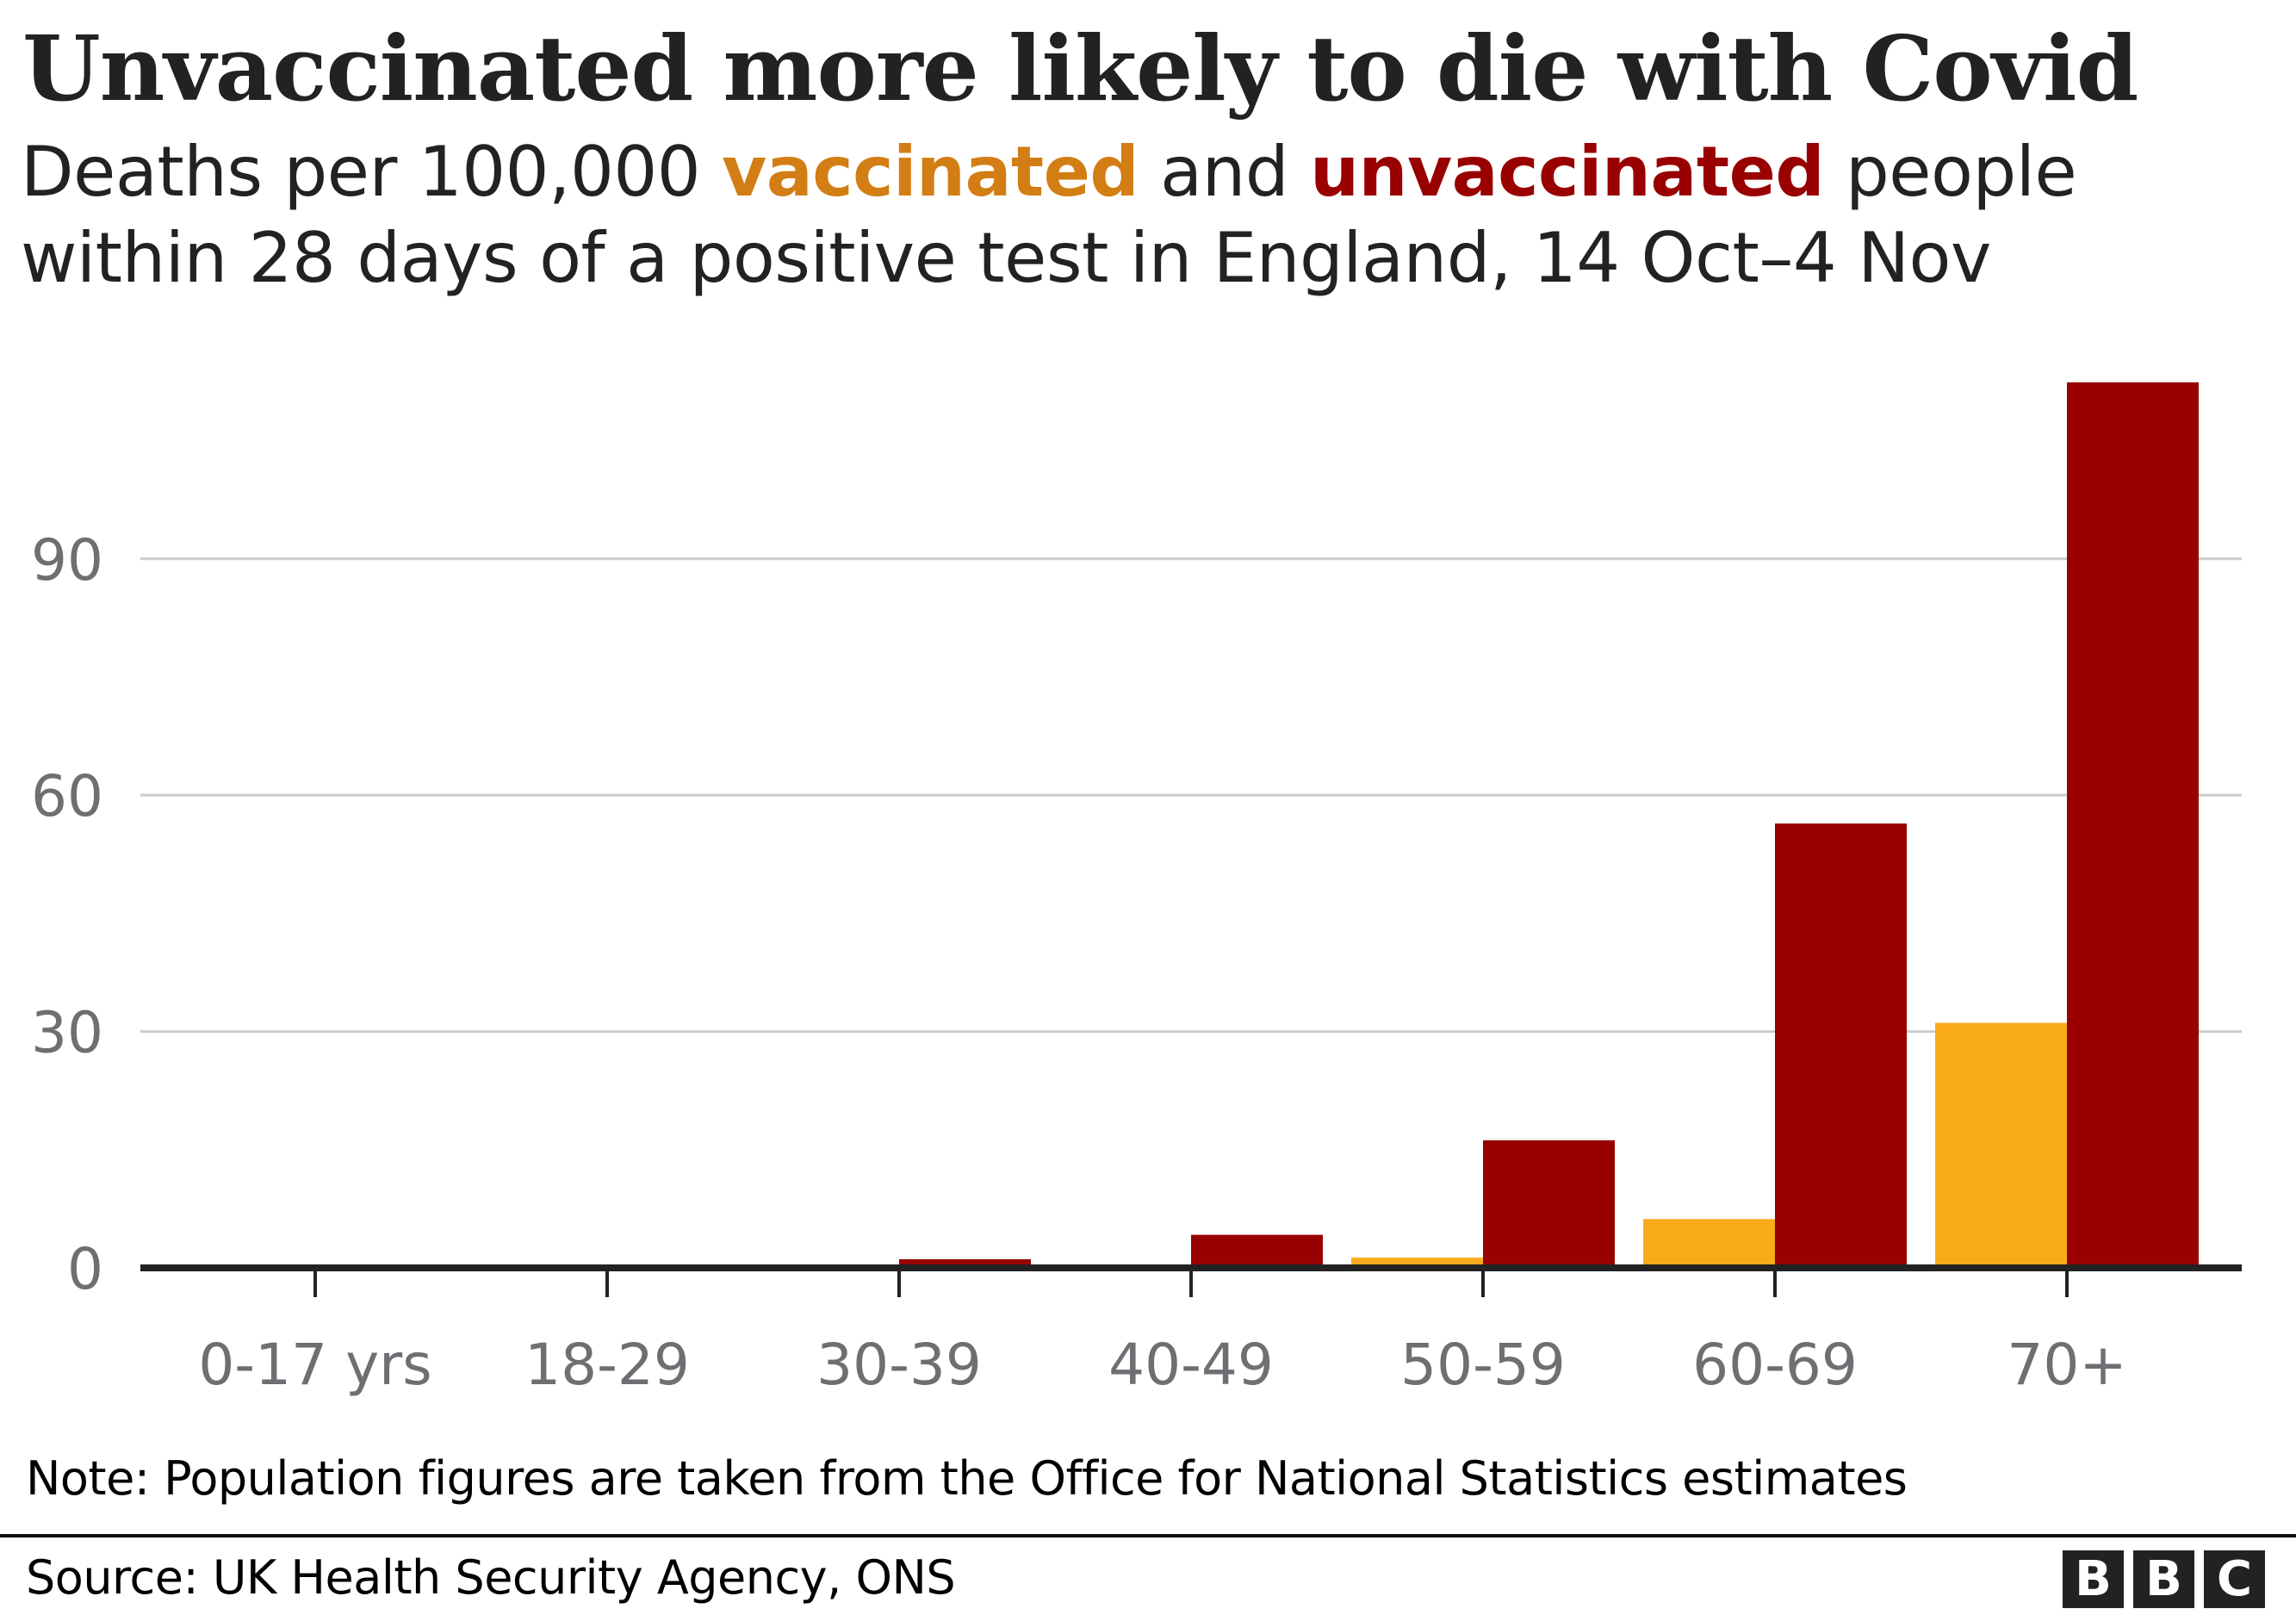 This screenshot has width=2296, height=1615. Describe the element at coordinates (2234, 1579) in the screenshot. I see `bbc-logo-letter: C` at that location.